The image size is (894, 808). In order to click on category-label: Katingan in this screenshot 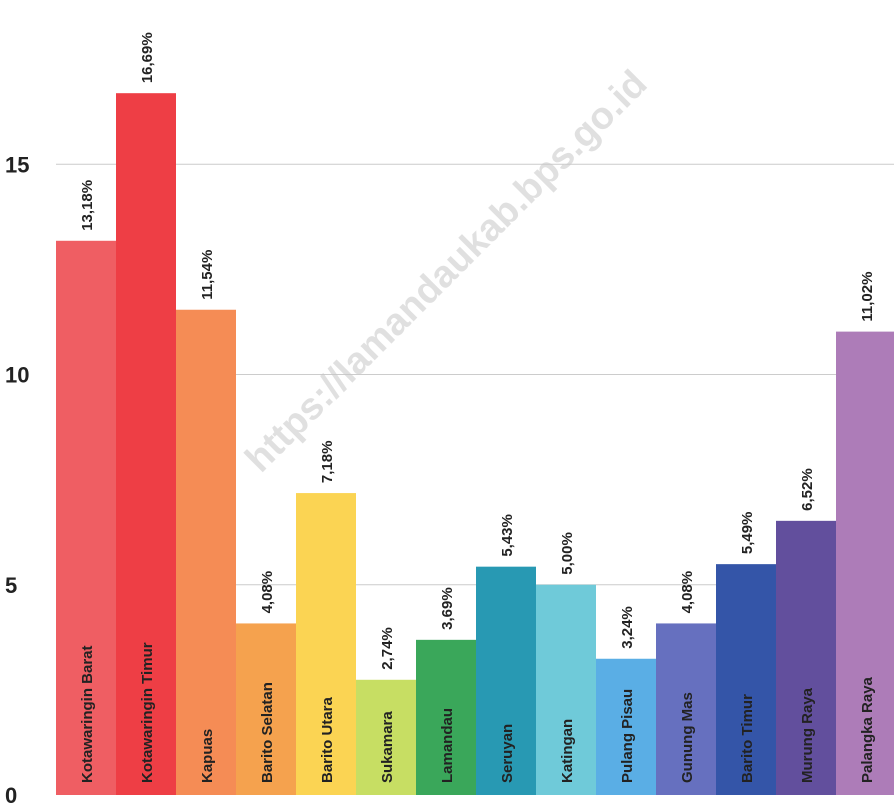, I will do `click(567, 751)`.